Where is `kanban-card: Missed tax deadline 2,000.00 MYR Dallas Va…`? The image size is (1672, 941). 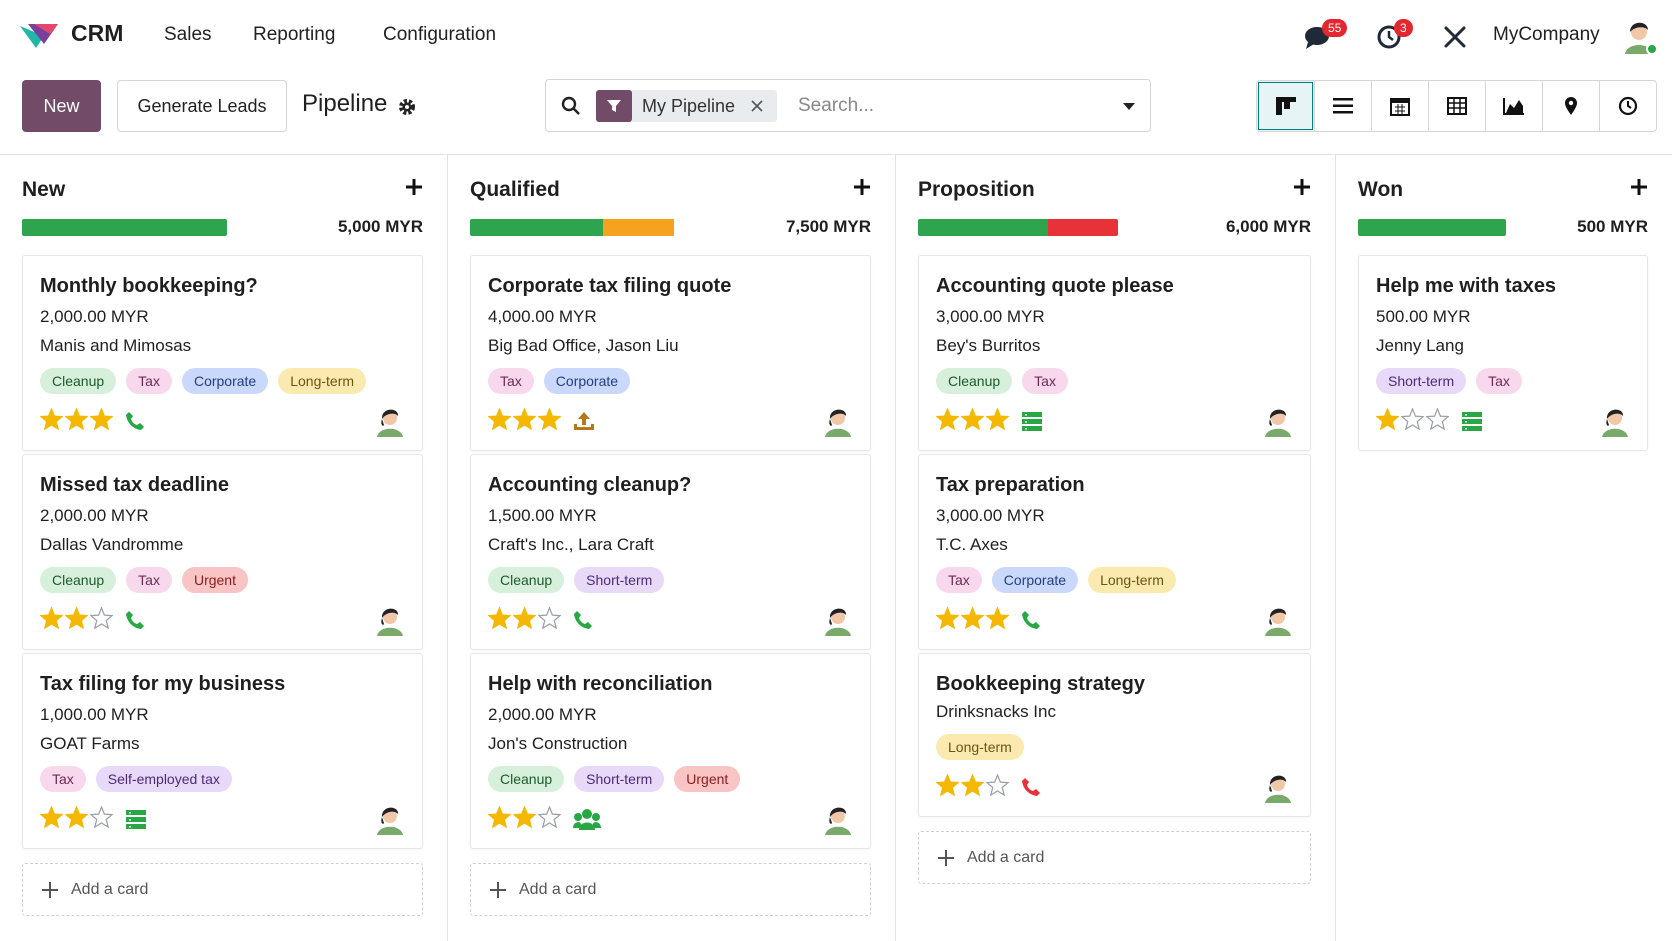
kanban-card: Missed tax deadline 2,000.00 MYR Dallas Va… is located at coordinates (222, 552).